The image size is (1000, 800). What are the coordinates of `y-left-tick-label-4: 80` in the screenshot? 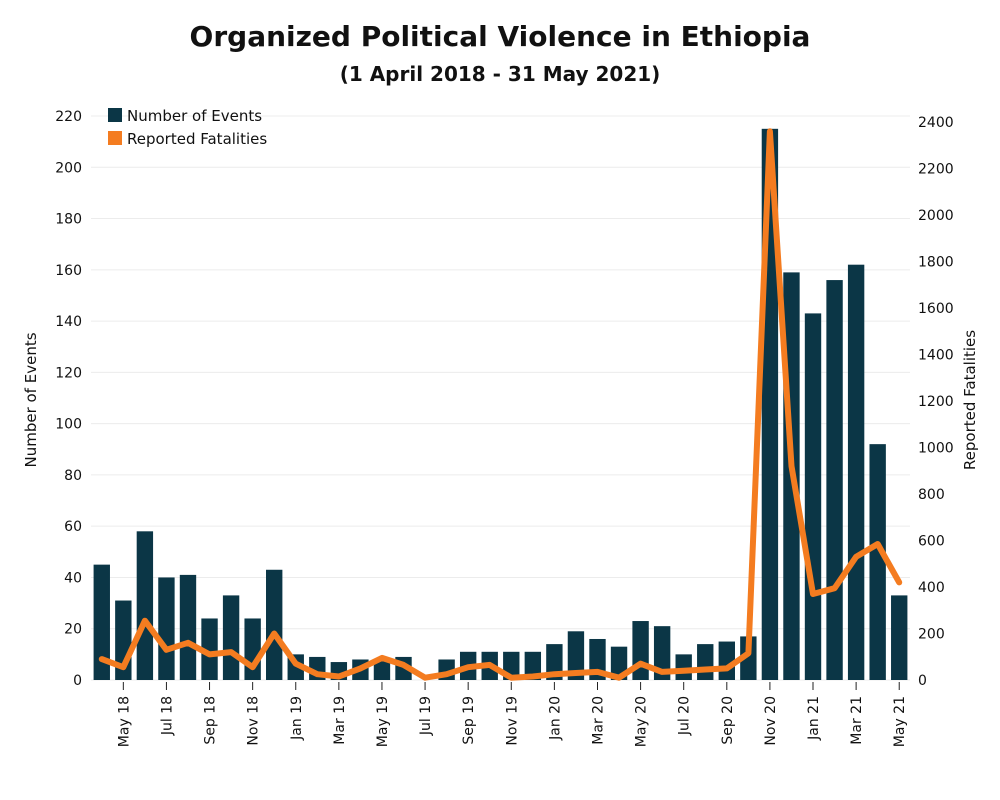 It's located at (73, 476).